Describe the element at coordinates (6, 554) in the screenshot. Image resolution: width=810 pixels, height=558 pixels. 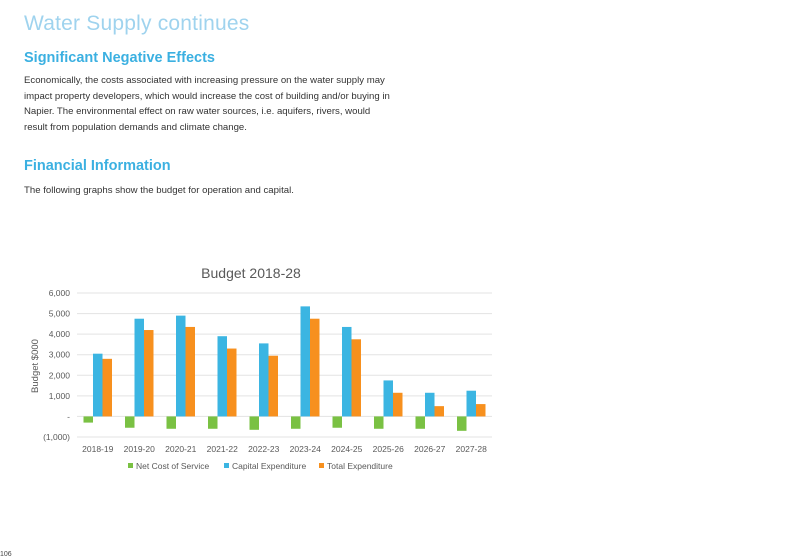
I see `page-number: 106` at that location.